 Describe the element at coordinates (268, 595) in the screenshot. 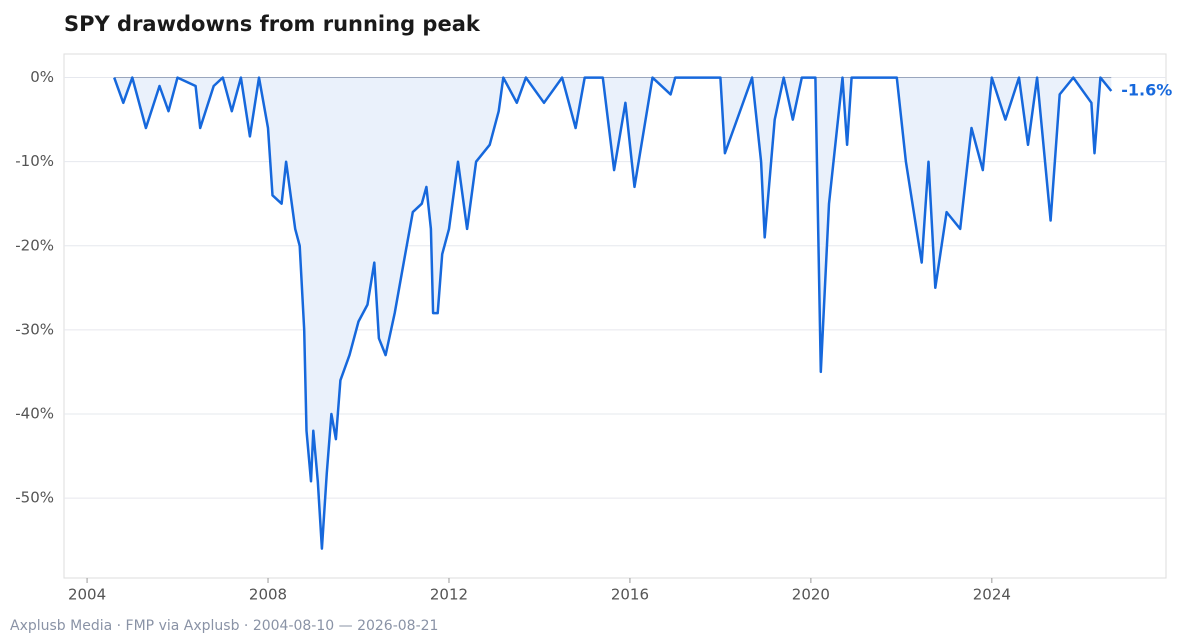

I see `x-tick-label: 2008` at that location.